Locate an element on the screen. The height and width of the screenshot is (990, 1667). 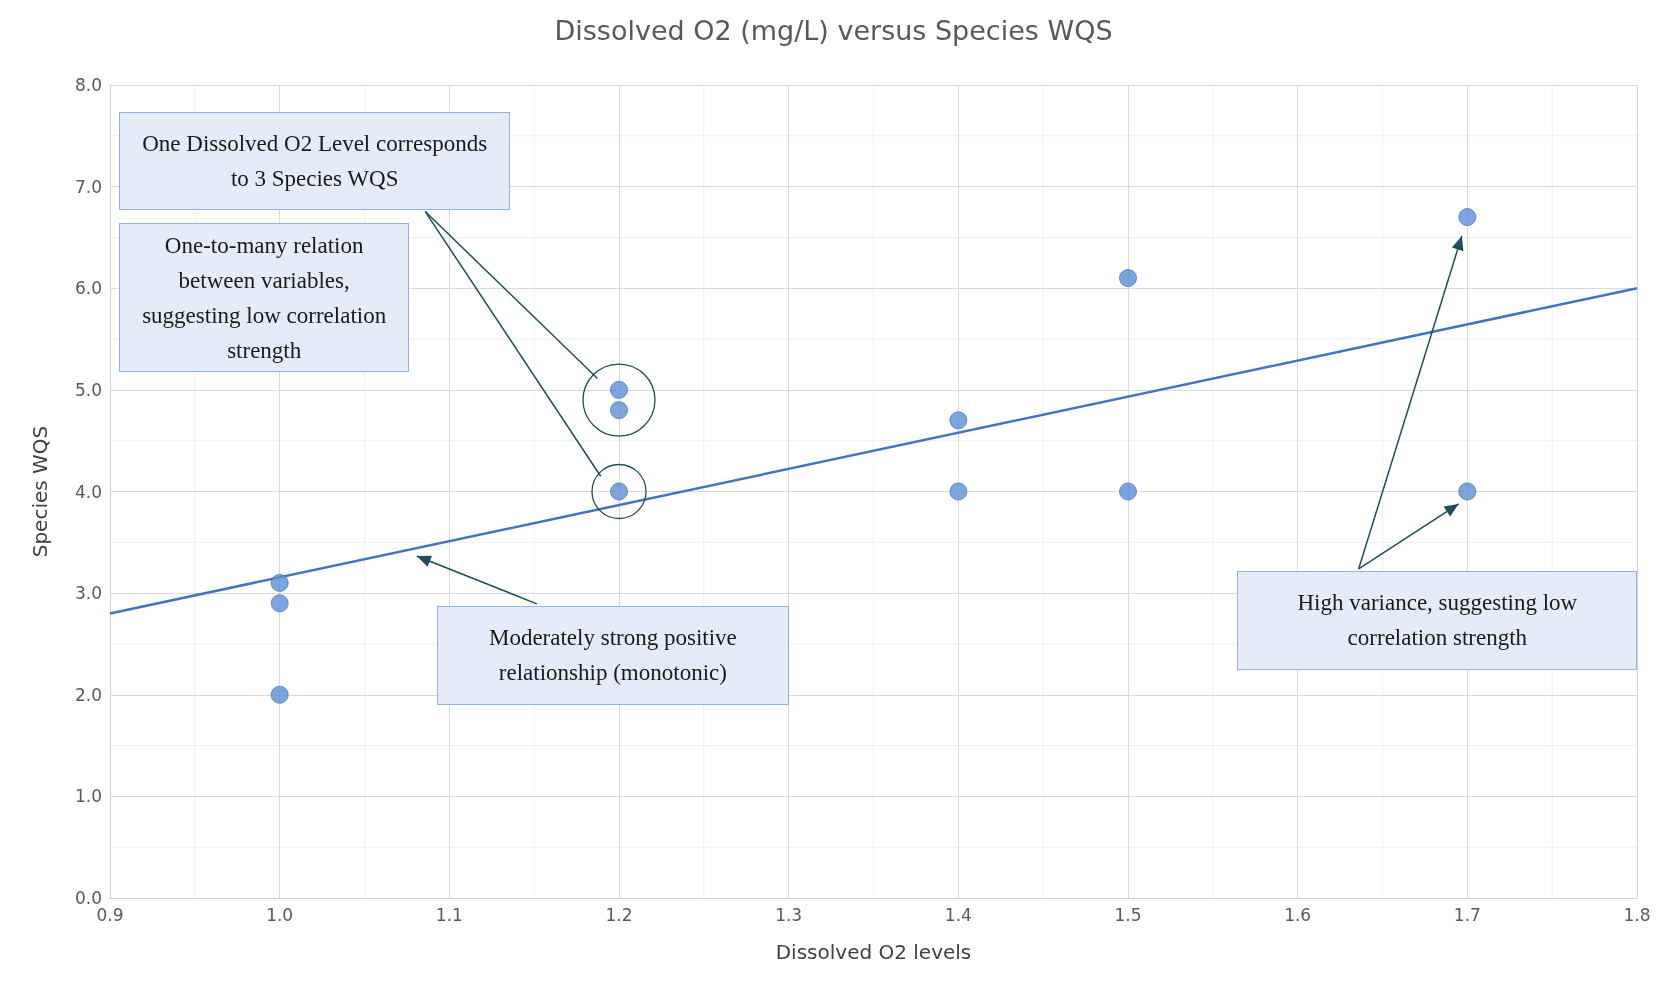
y-tick-label: 6.0 is located at coordinates (88, 288).